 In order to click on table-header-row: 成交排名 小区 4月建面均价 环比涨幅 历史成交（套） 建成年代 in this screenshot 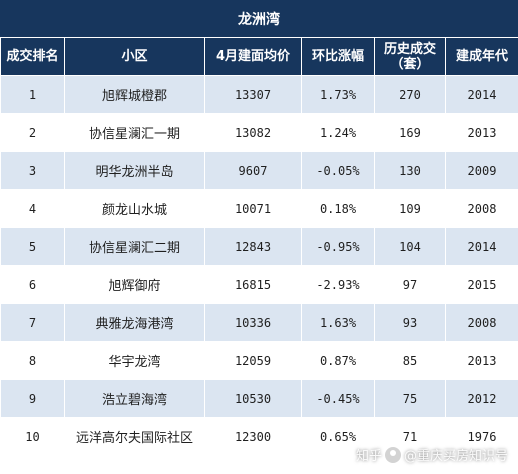, I will do `click(259, 56)`.